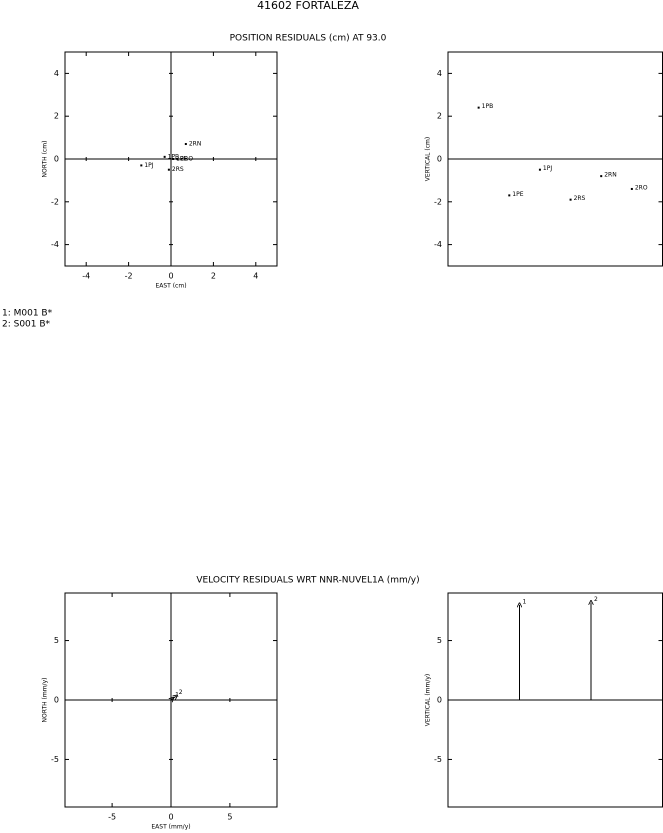 The image size is (663, 833). What do you see at coordinates (112, 817) in the screenshot?
I see `x-tick-label: -5` at bounding box center [112, 817].